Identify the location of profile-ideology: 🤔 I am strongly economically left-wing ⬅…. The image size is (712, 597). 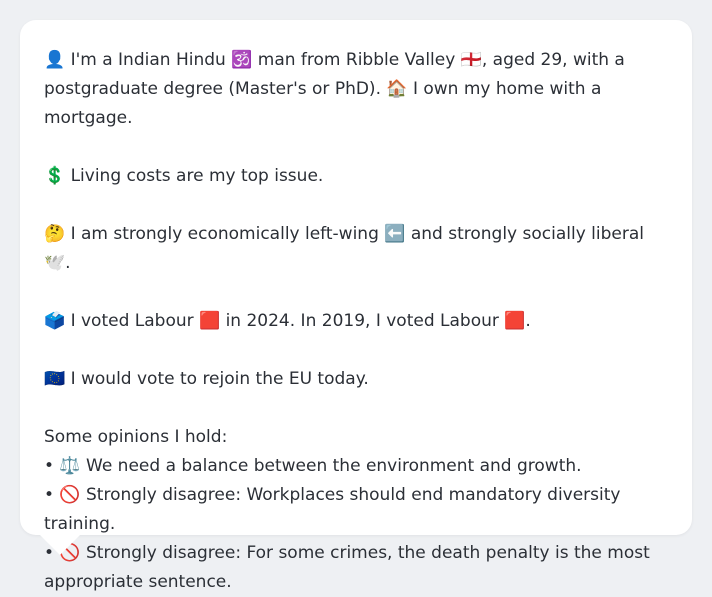
(344, 248).